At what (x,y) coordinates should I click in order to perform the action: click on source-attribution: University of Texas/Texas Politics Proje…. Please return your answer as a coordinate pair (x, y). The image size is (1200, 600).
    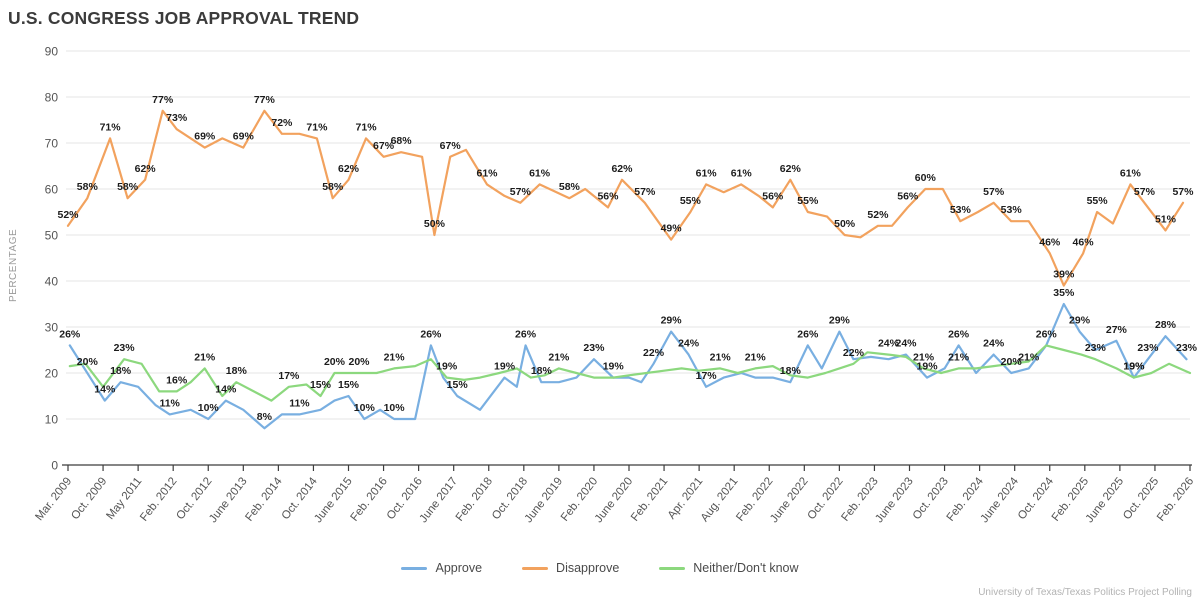
    Looking at the image, I should click on (1085, 592).